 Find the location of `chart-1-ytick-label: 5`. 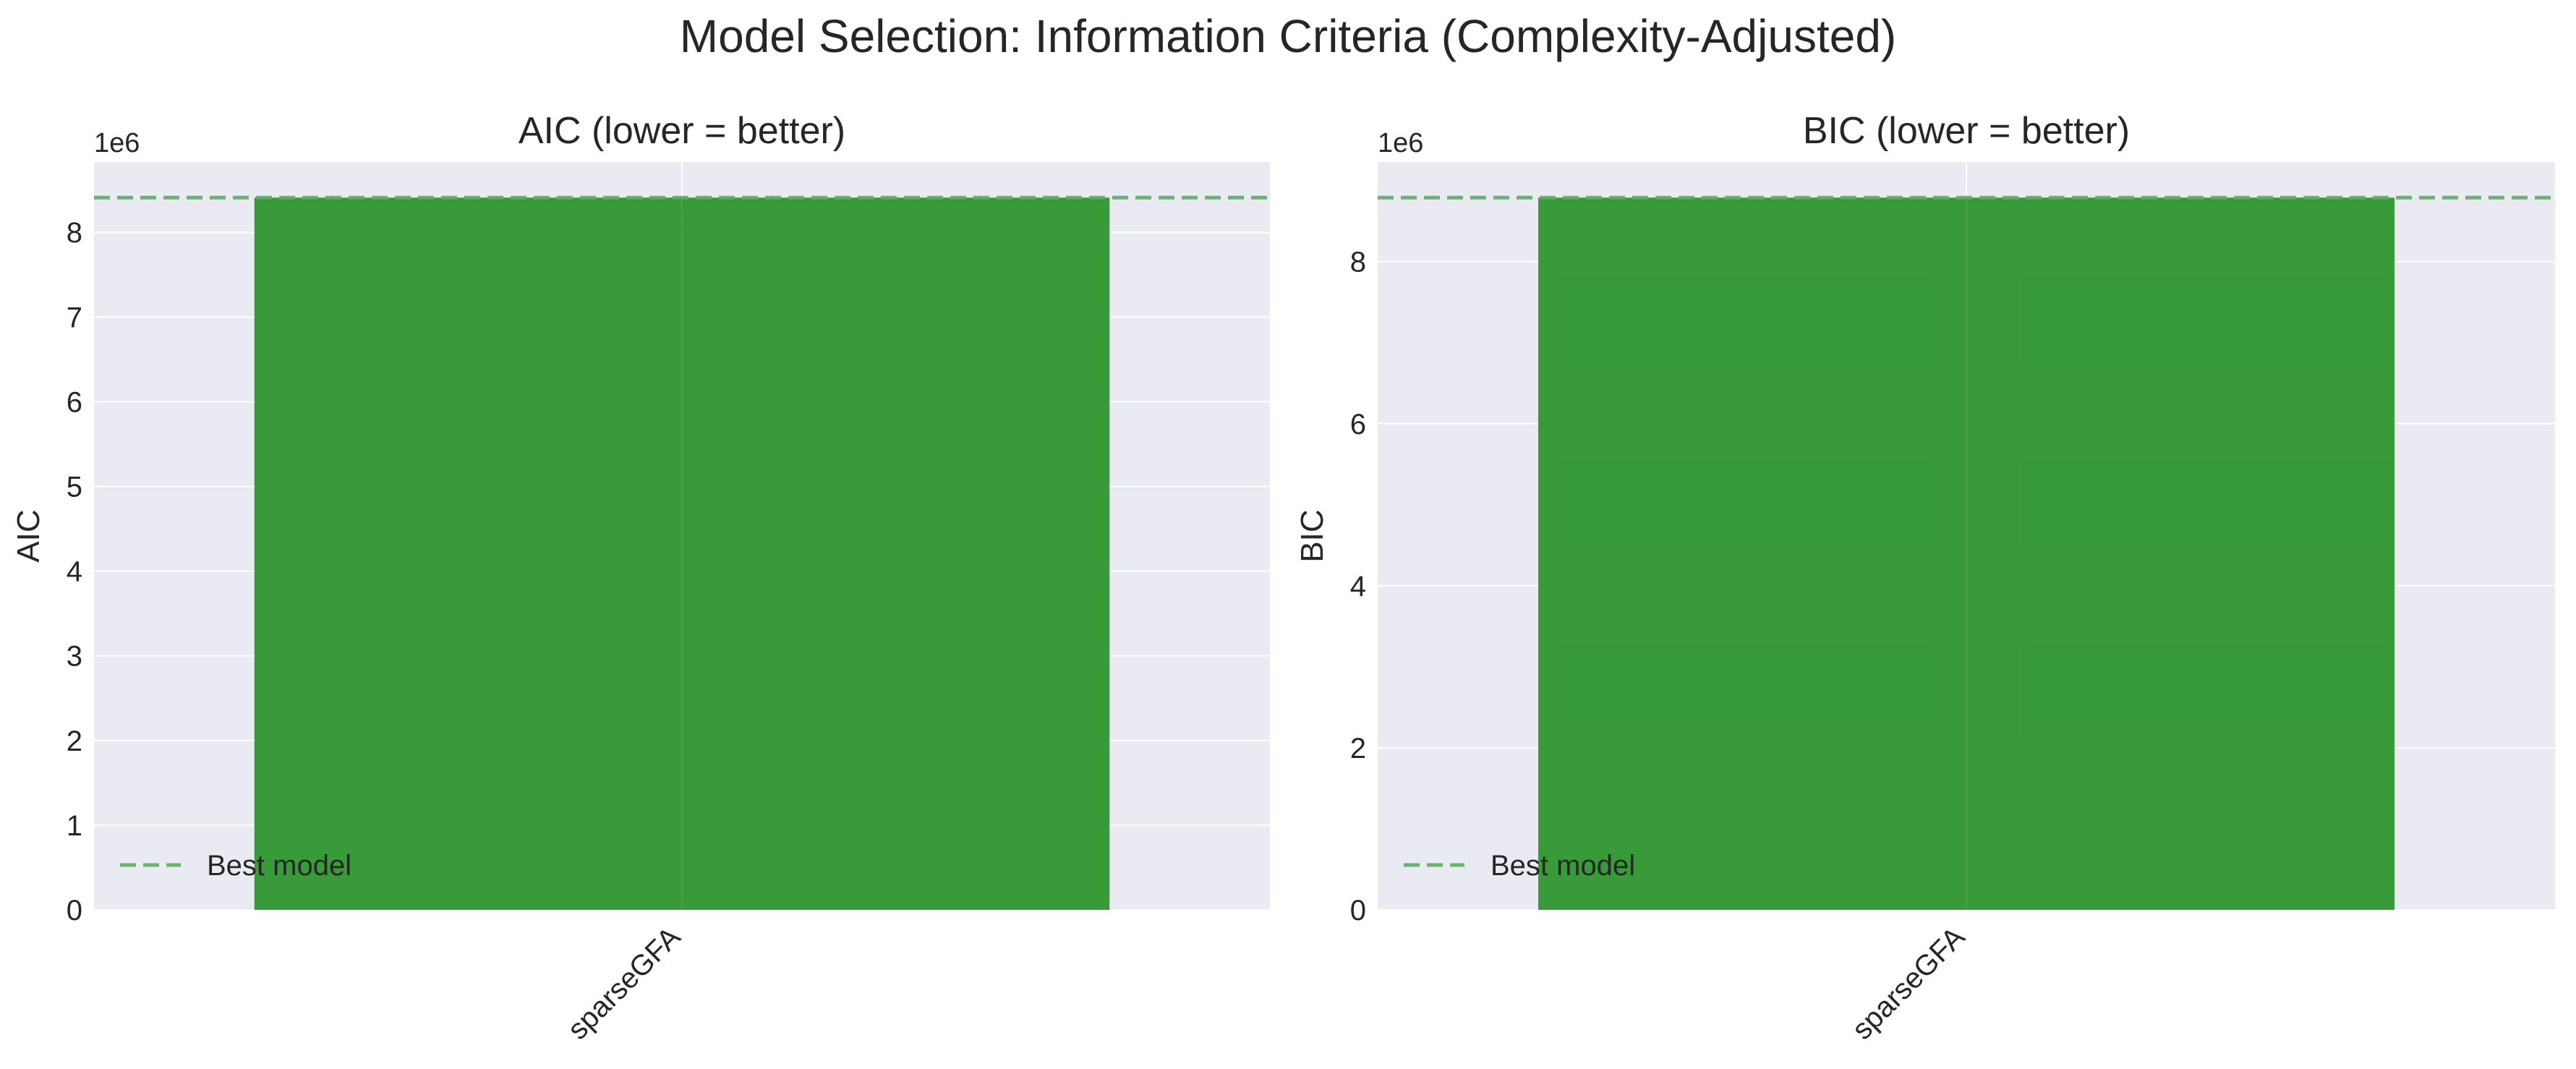

chart-1-ytick-label: 5 is located at coordinates (74, 487).